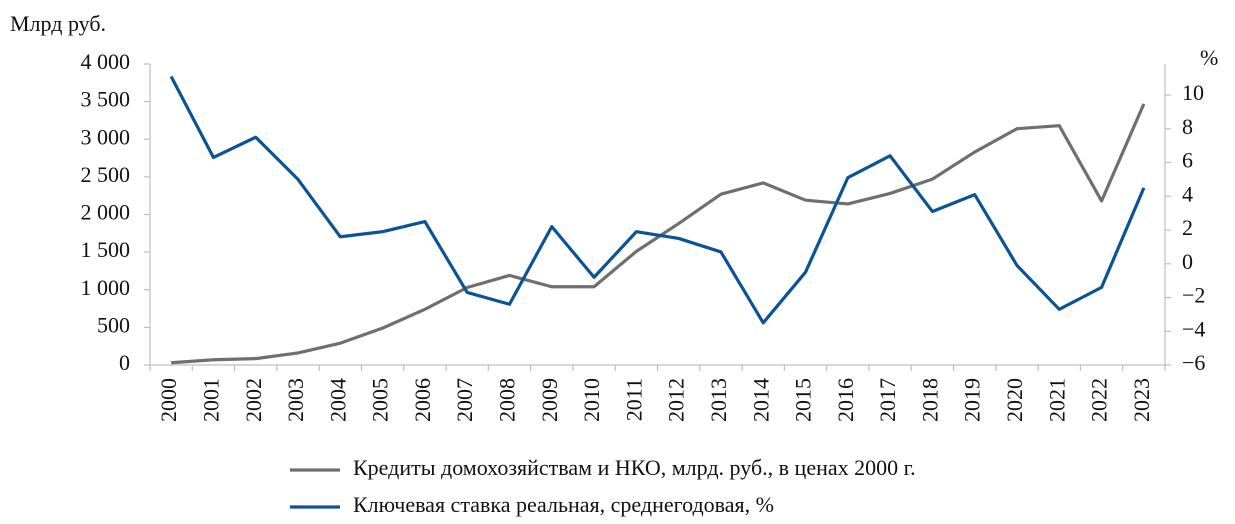 This screenshot has width=1235, height=524. I want to click on y2-tick-label: −4, so click(1193, 328).